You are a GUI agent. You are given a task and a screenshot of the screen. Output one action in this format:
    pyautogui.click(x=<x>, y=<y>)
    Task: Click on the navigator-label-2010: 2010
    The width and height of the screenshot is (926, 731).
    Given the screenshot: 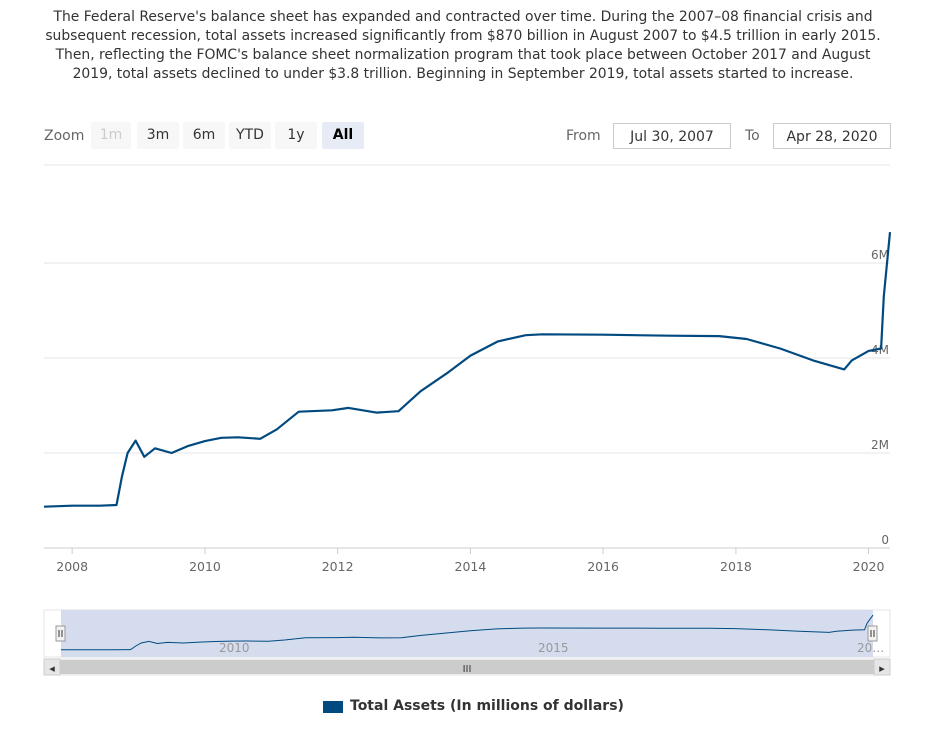 What is the action you would take?
    pyautogui.click(x=234, y=648)
    